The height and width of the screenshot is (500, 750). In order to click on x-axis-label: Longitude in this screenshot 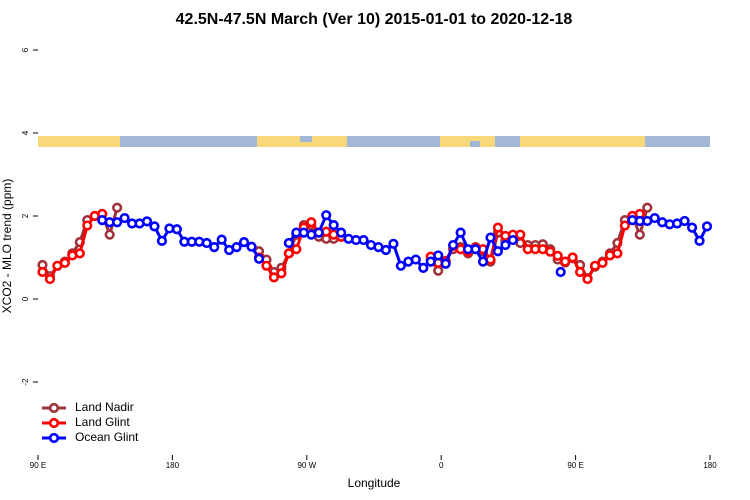, I will do `click(374, 483)`.